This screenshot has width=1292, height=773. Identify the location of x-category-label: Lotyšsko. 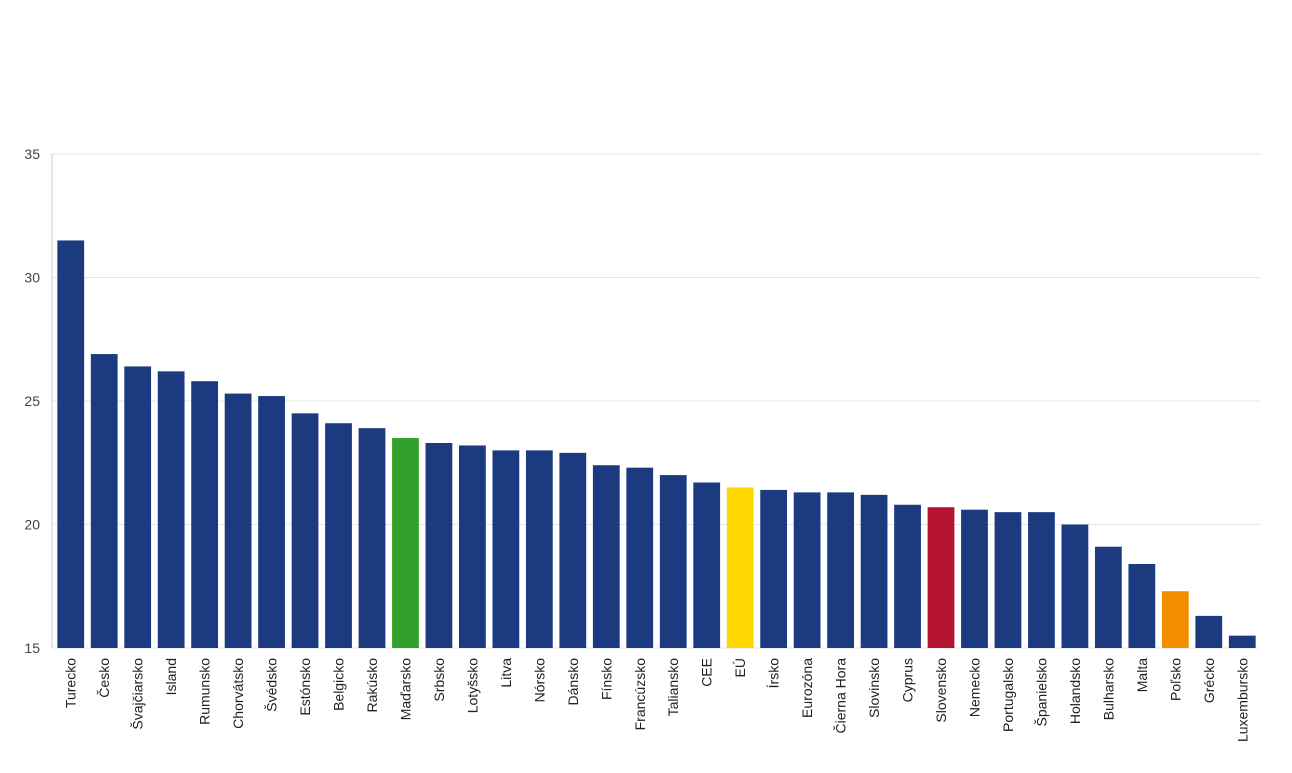
(472, 685).